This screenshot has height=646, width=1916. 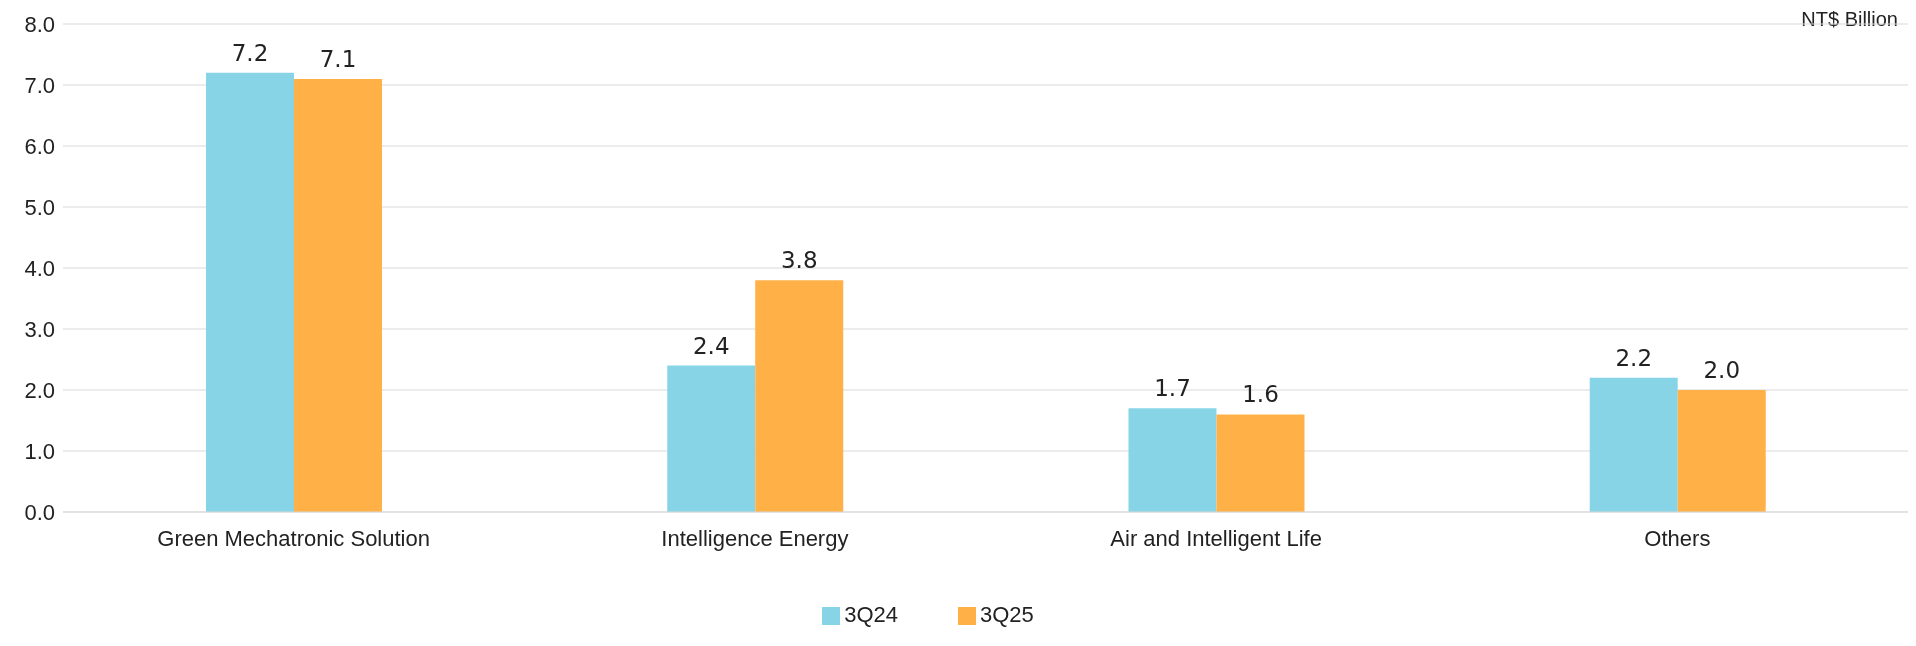 I want to click on y-tick-label: 1.0, so click(x=39, y=451).